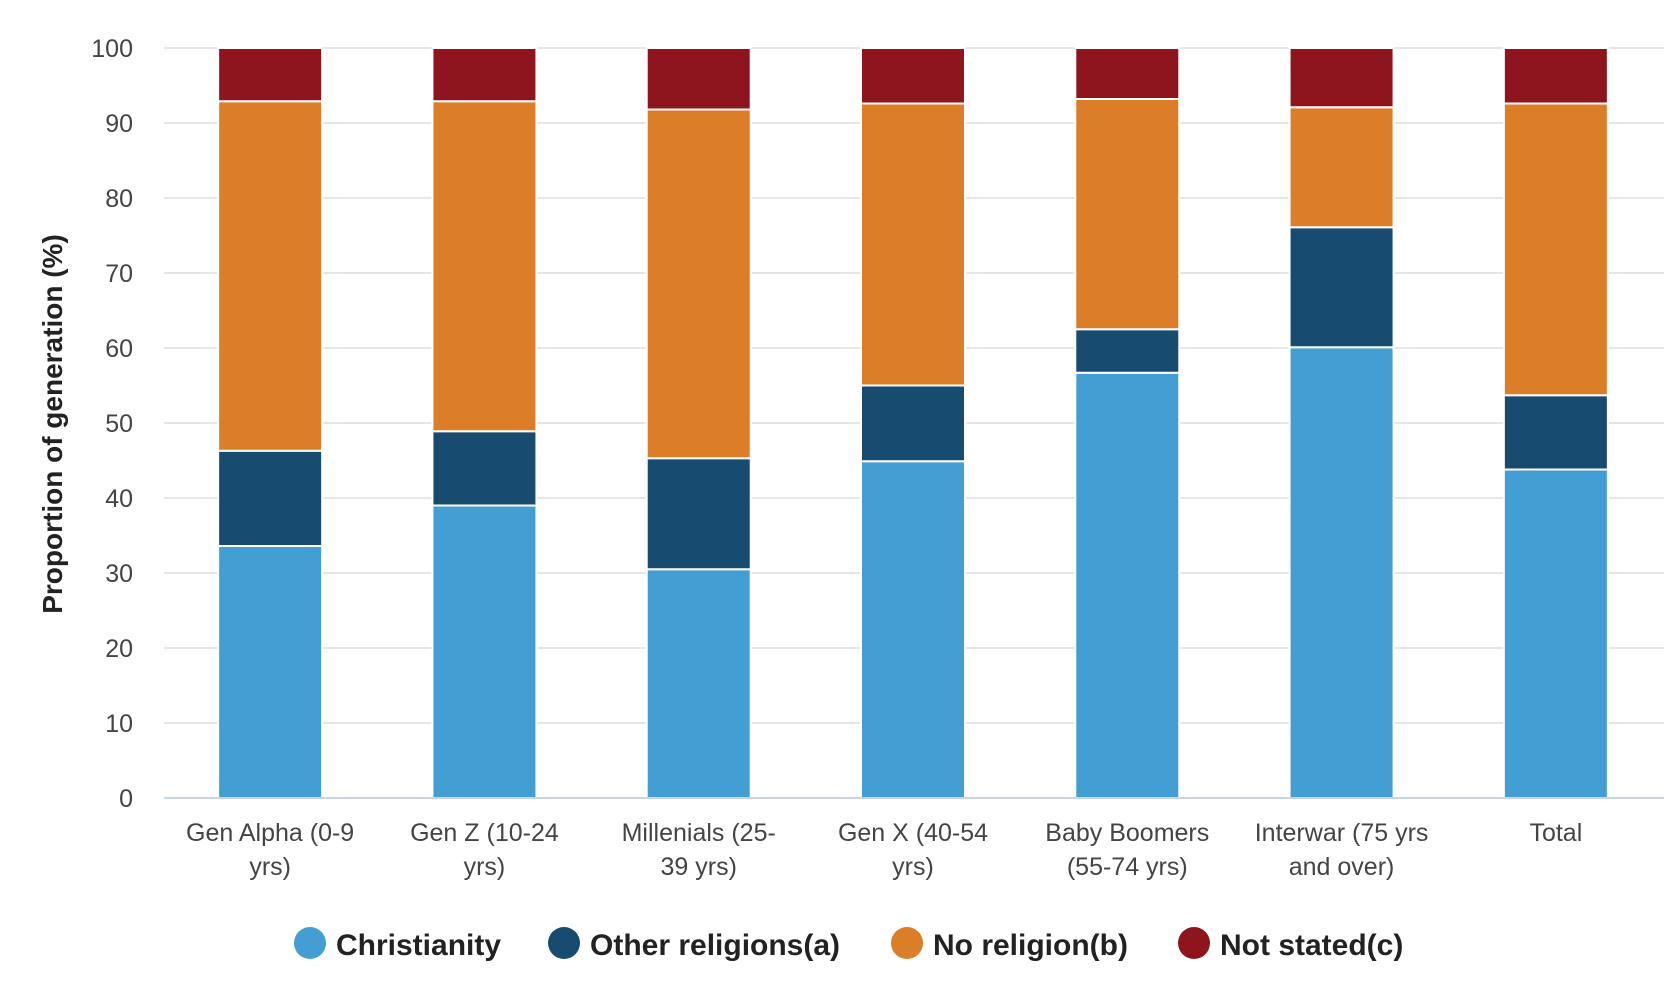 The image size is (1664, 997). What do you see at coordinates (418, 945) in the screenshot?
I see `legend-label: Christianity` at bounding box center [418, 945].